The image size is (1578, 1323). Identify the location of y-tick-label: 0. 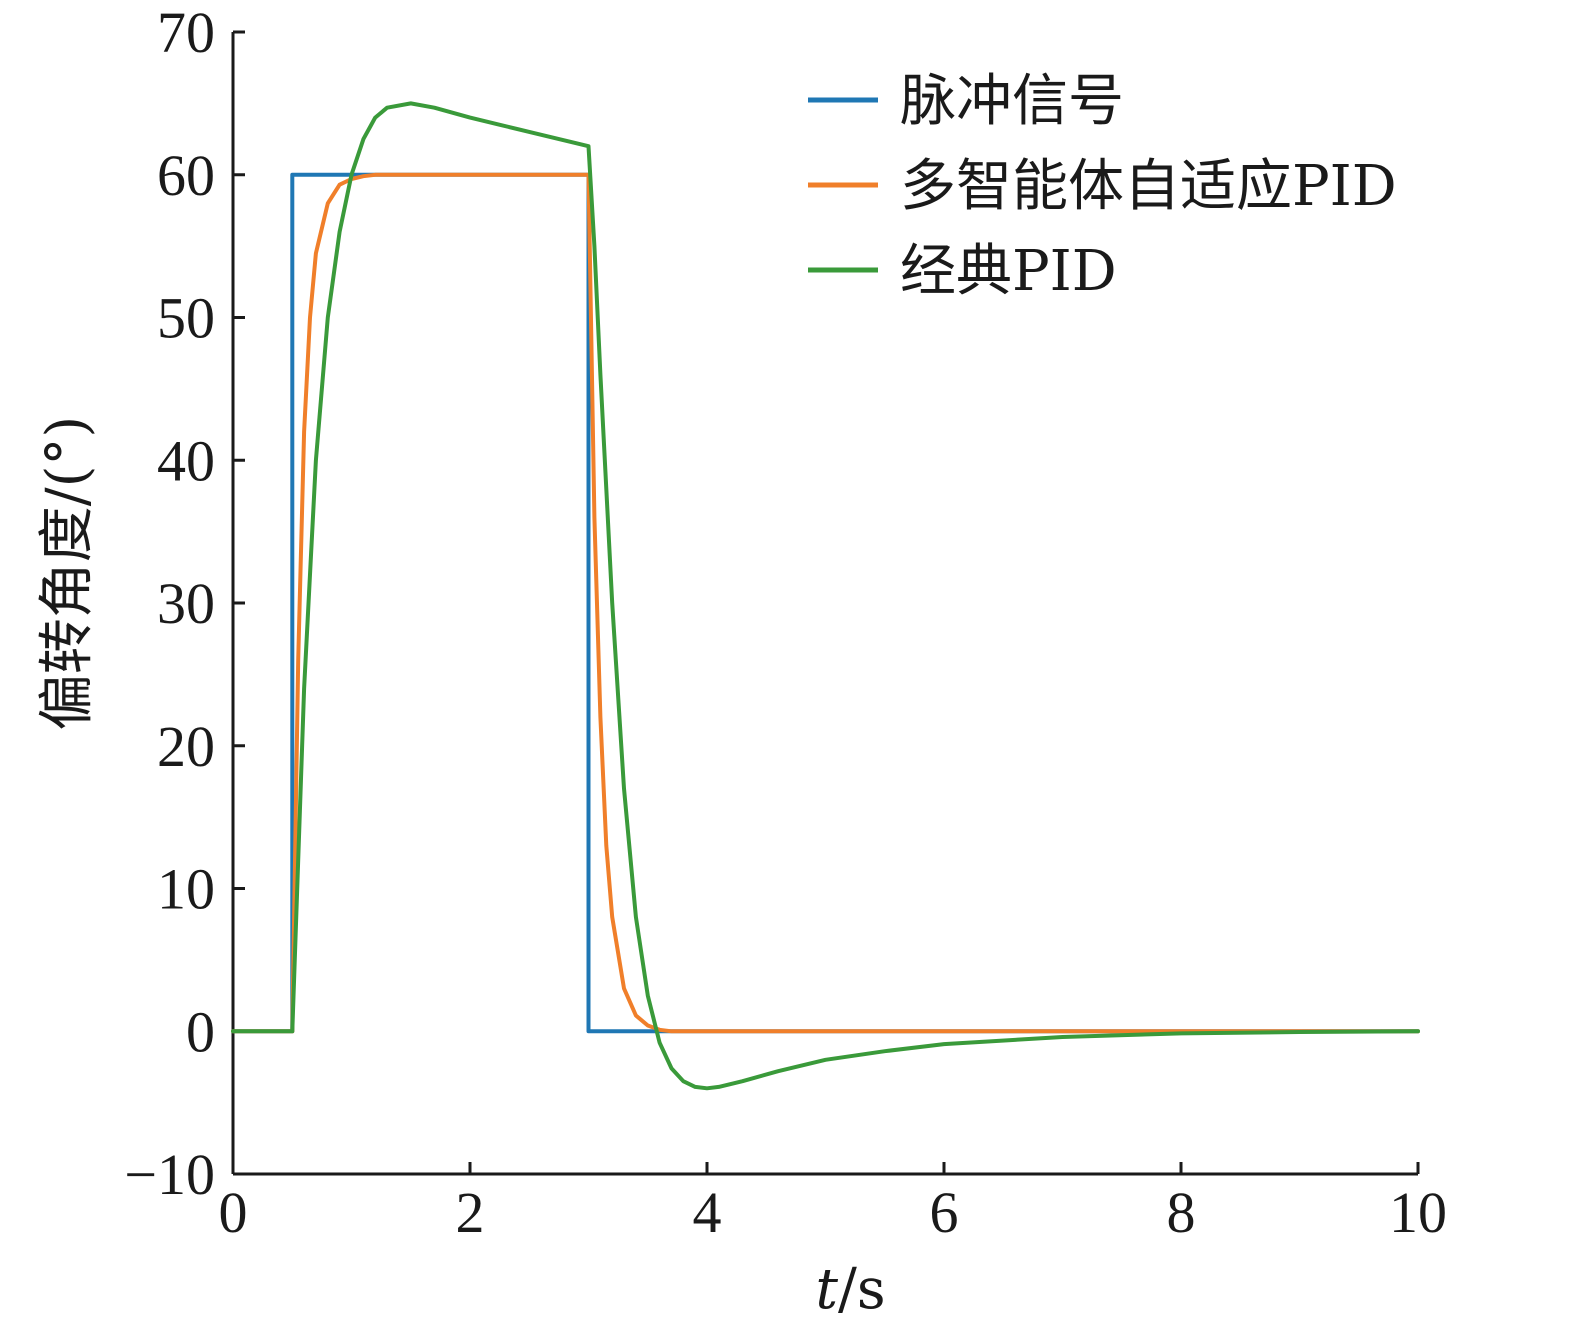
(200, 1031).